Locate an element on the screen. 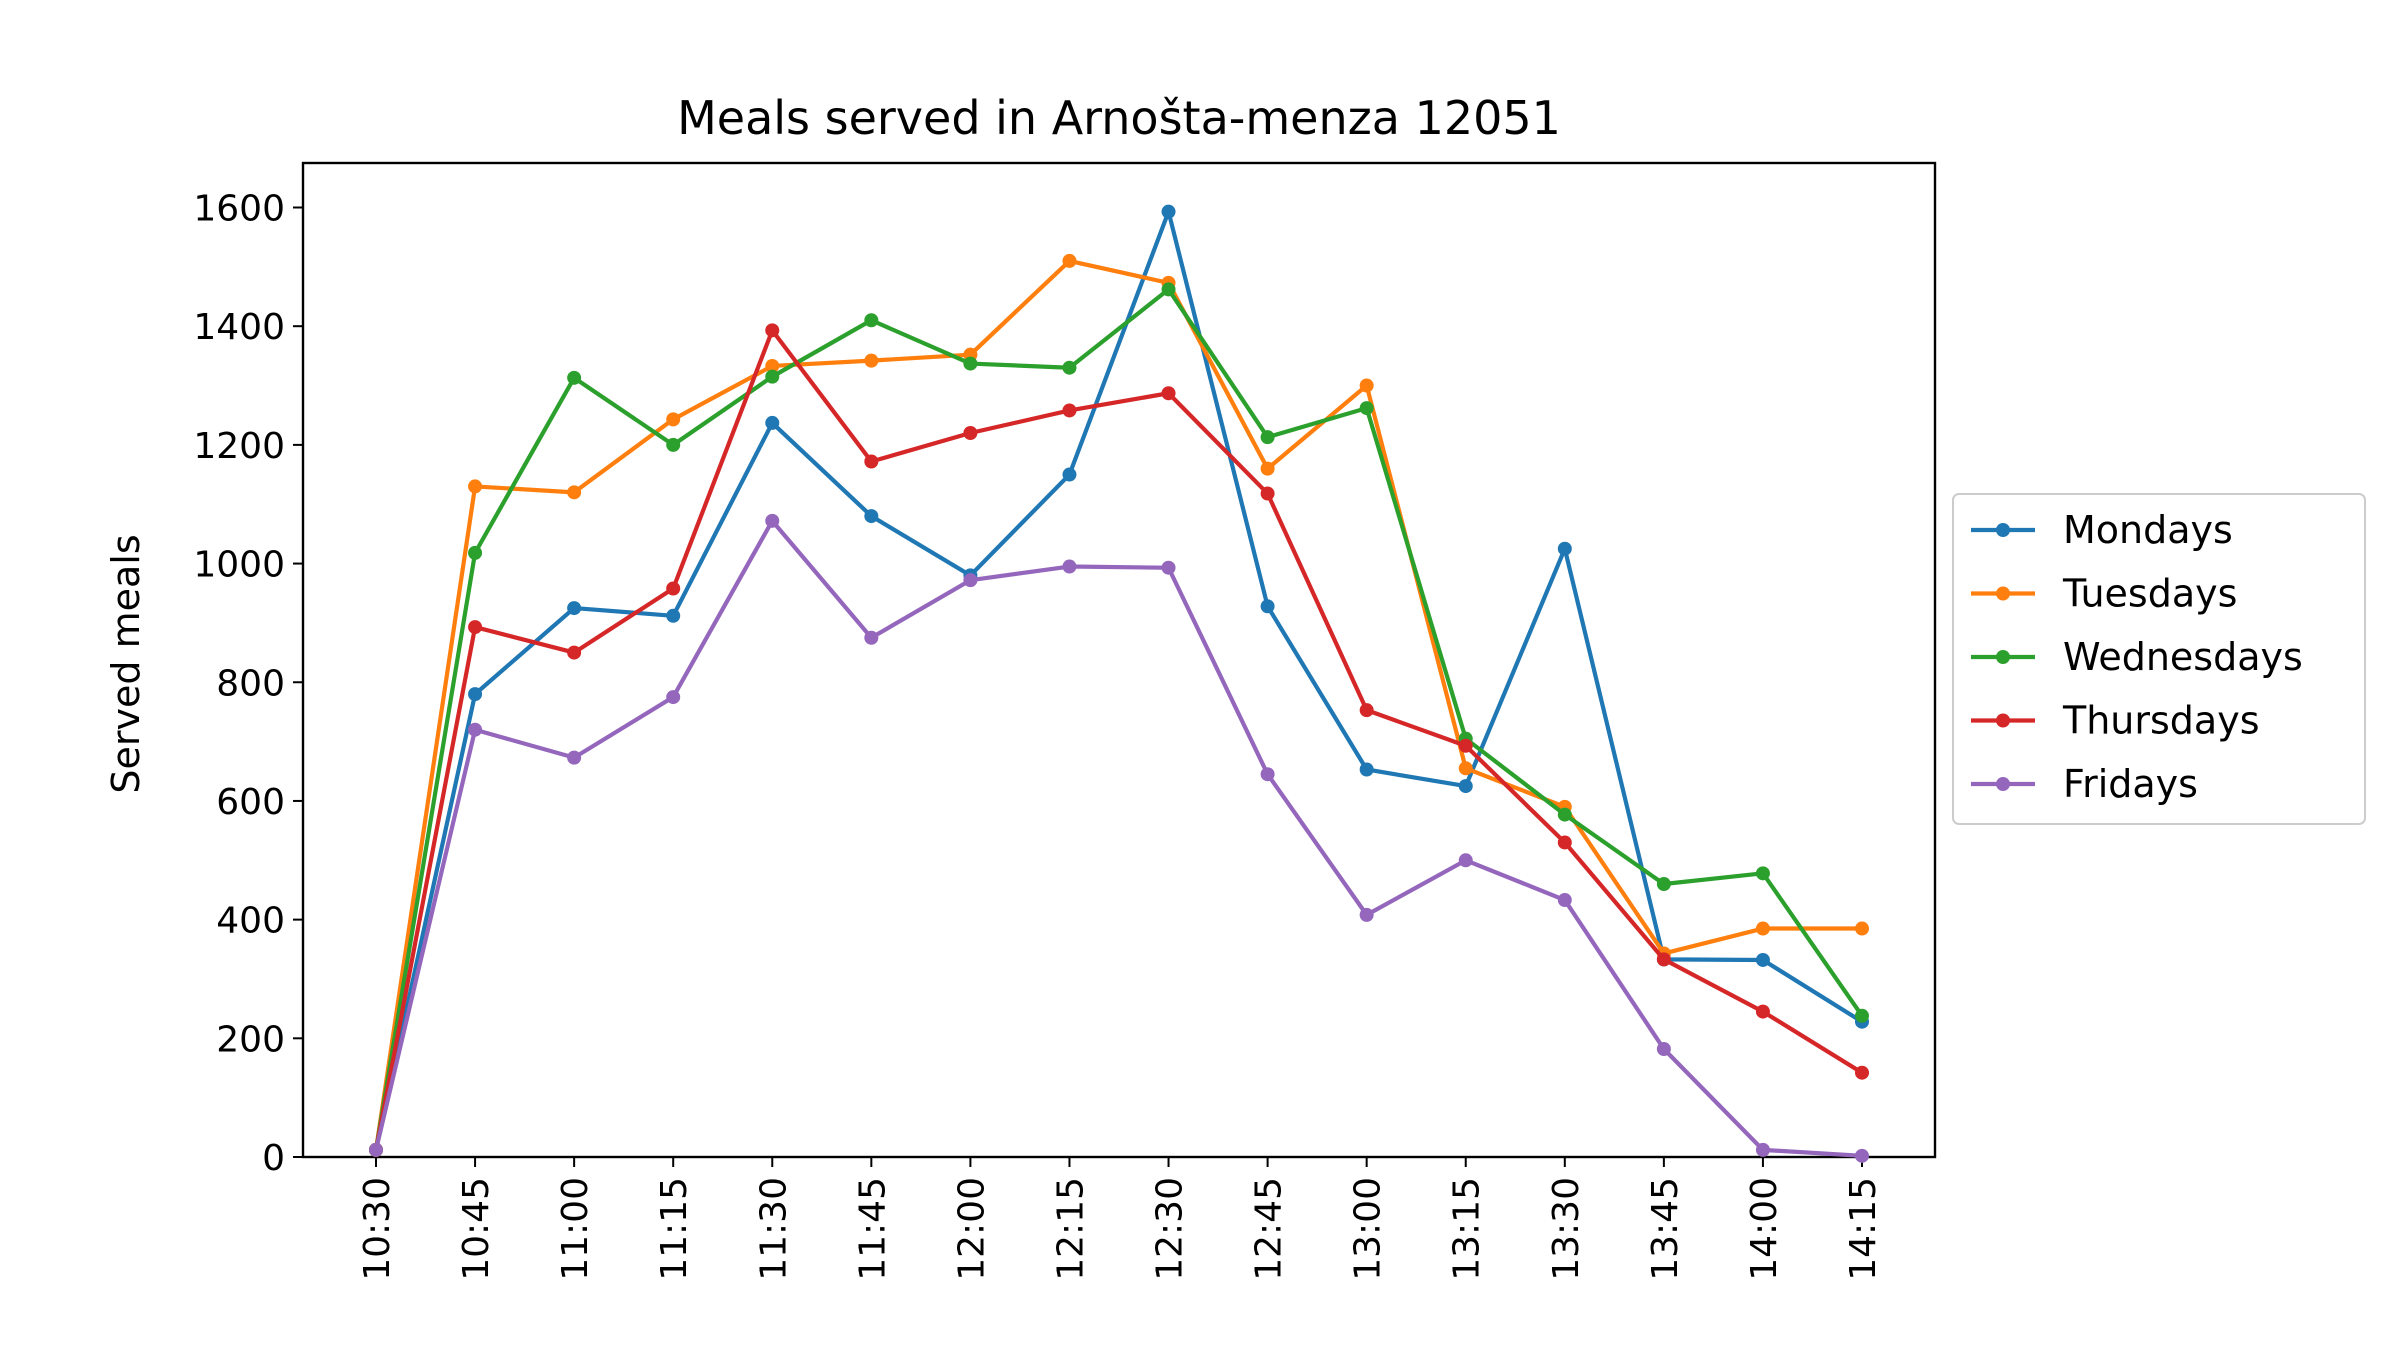 This screenshot has height=1354, width=2400. y-tick-label: 1200 is located at coordinates (239, 446).